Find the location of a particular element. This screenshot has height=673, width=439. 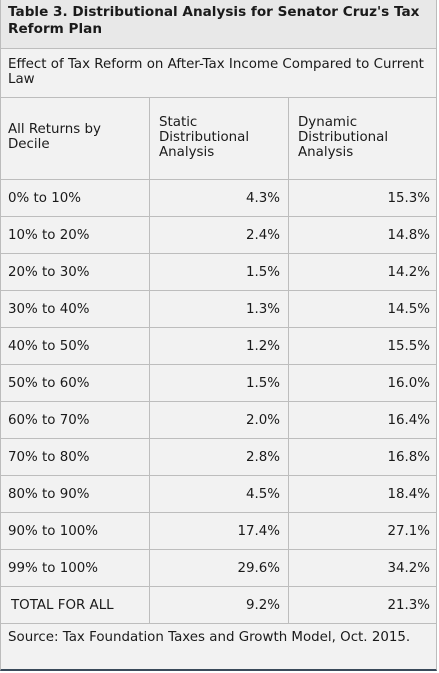

table-row: 80% to 90% 4.5% 18.4% is located at coordinates (218, 494).